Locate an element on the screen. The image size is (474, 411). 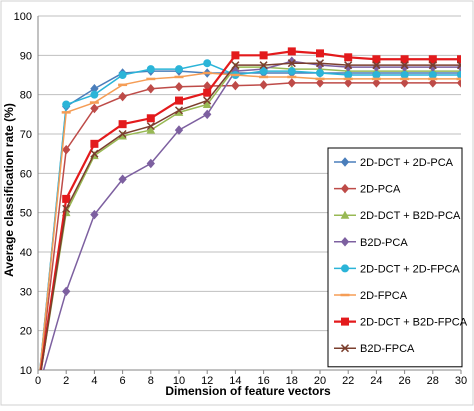
x-tick-label: 22 is located at coordinates (348, 381).